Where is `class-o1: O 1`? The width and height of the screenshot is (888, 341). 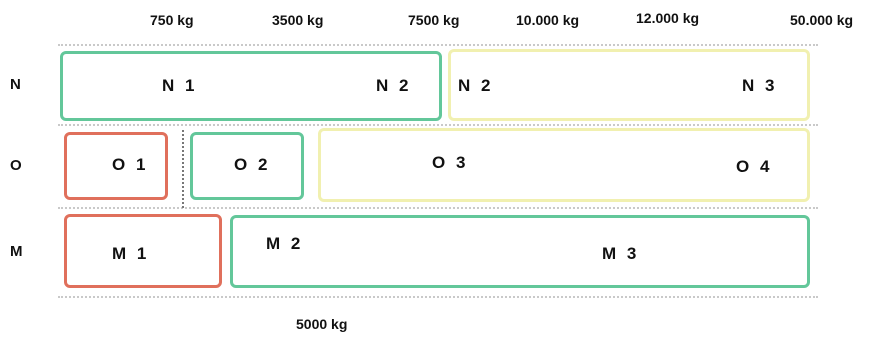 class-o1: O 1 is located at coordinates (130, 164).